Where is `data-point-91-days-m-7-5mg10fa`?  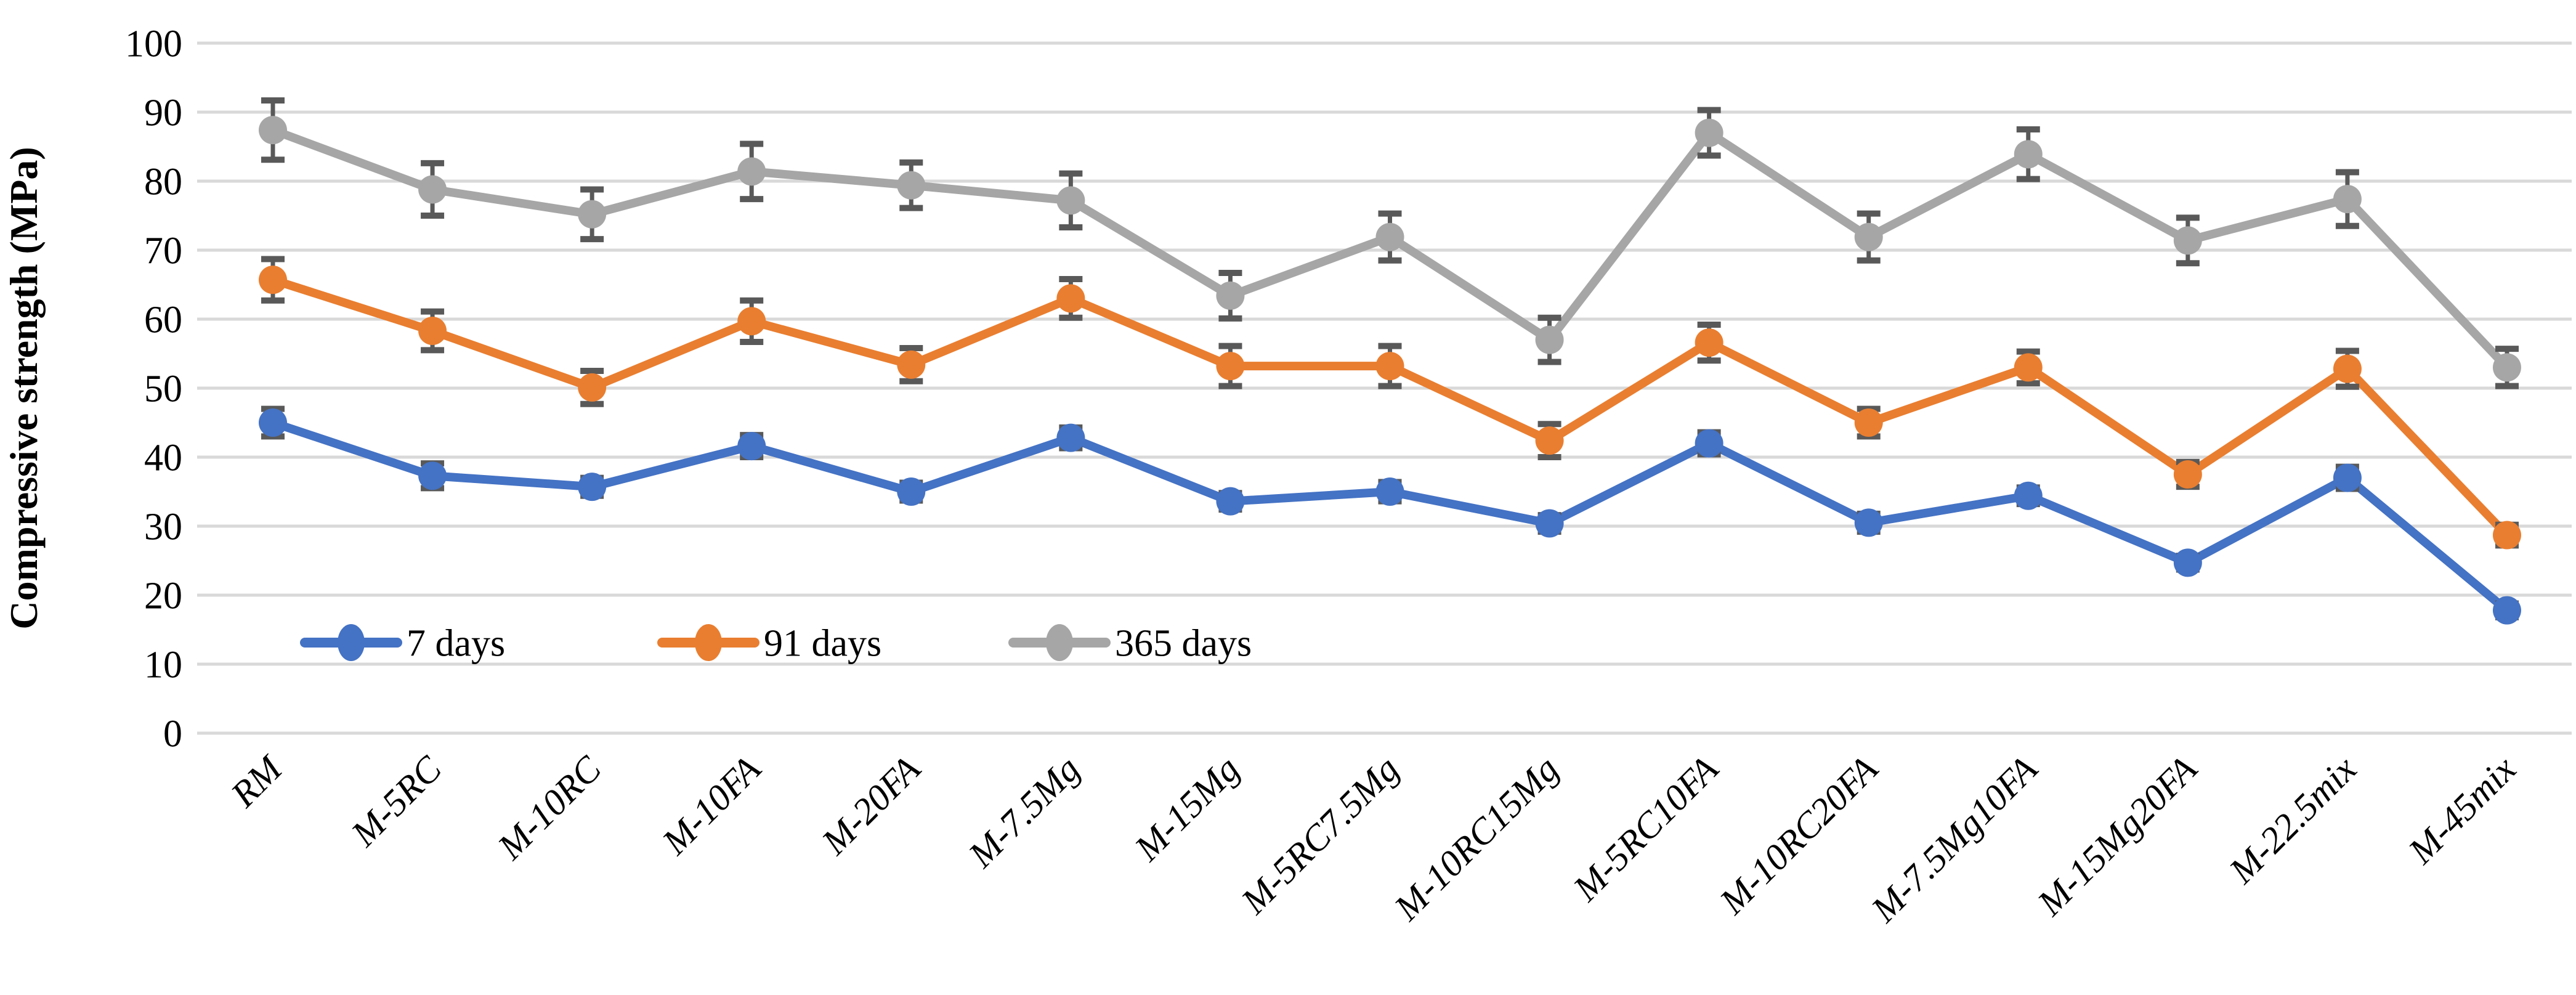 data-point-91-days-m-7-5mg10fa is located at coordinates (2028, 368).